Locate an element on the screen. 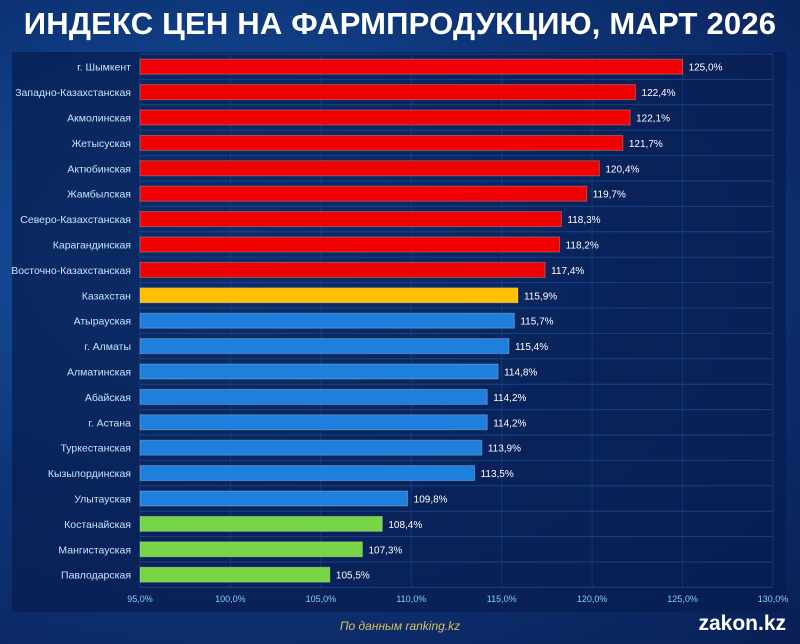 Image resolution: width=800 pixels, height=644 pixels. data-label: 118,2% is located at coordinates (582, 246).